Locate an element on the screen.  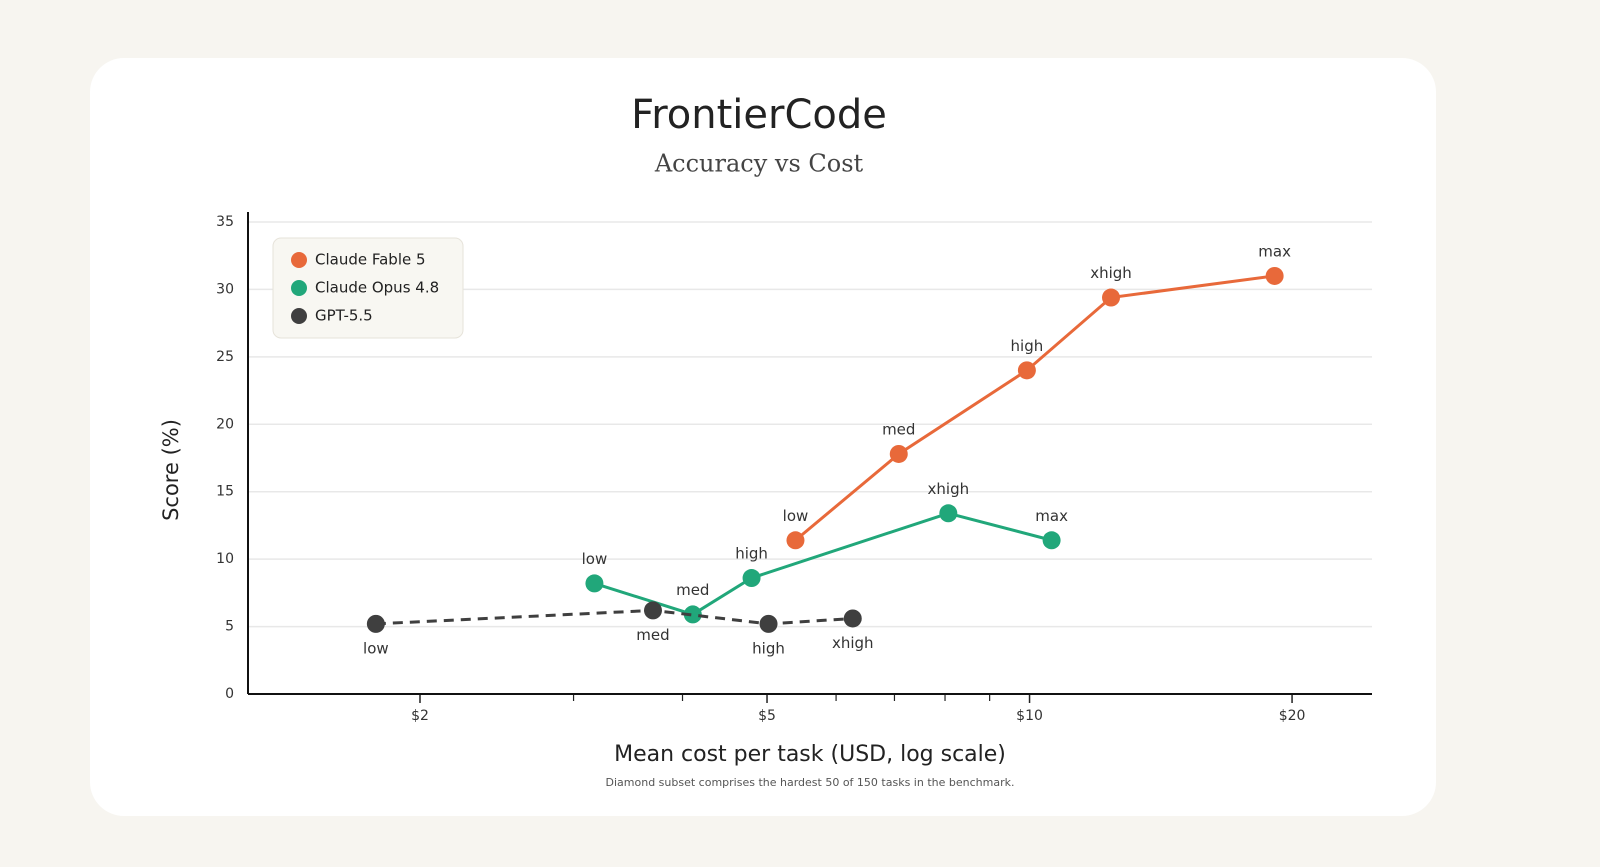
chart-title: FrontierCode is located at coordinates (759, 115).